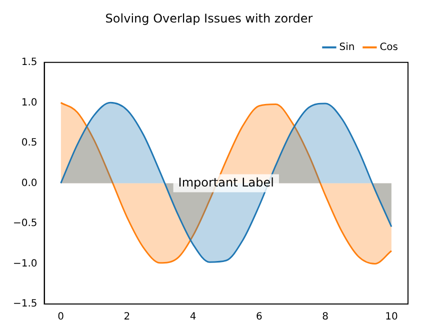  Describe the element at coordinates (391, 317) in the screenshot. I see `x-tick-label: 10` at that location.